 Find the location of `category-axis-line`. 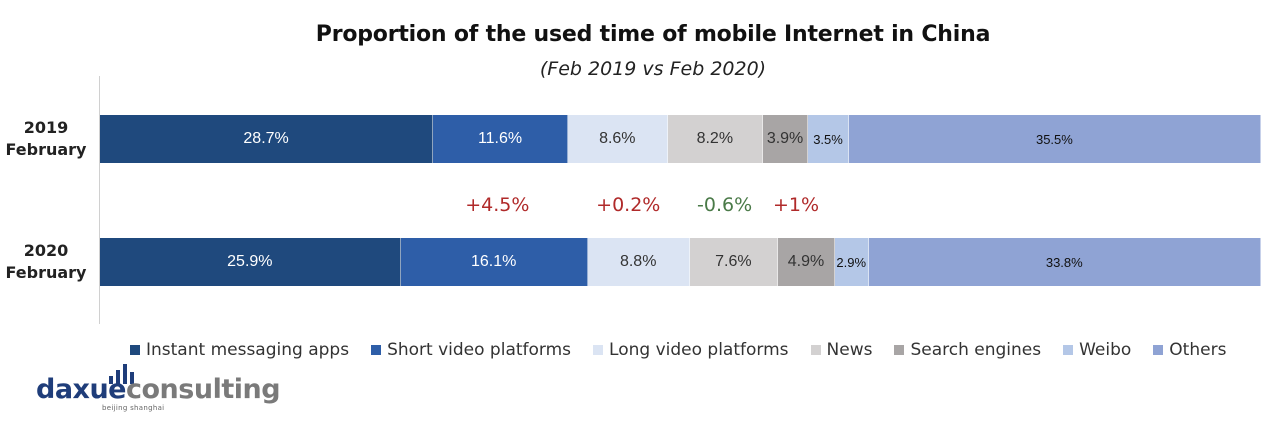

category-axis-line is located at coordinates (99, 200).